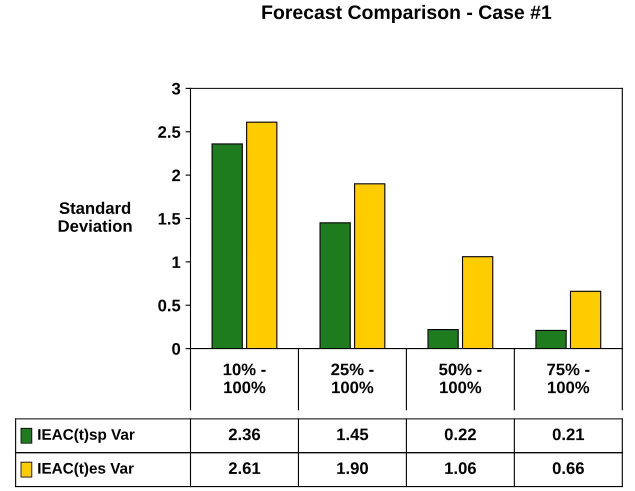 The image size is (635, 491). Describe the element at coordinates (568, 468) in the screenshot. I see `data-label: 0.66` at that location.